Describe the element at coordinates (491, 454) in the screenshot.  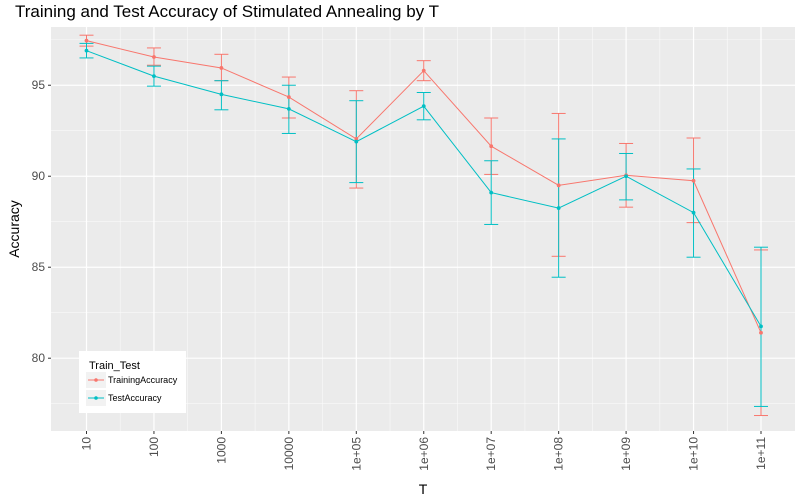
I see `x-tick-label: 1e+07` at that location.